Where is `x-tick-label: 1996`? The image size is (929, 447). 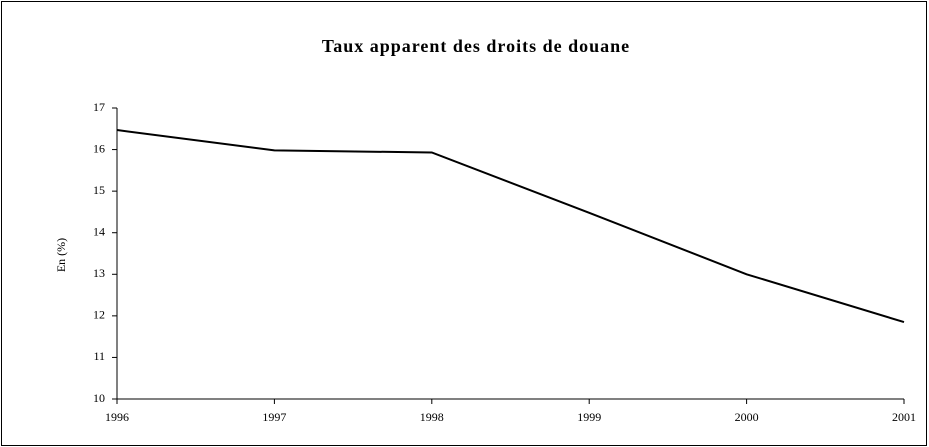 x-tick-label: 1996 is located at coordinates (117, 417).